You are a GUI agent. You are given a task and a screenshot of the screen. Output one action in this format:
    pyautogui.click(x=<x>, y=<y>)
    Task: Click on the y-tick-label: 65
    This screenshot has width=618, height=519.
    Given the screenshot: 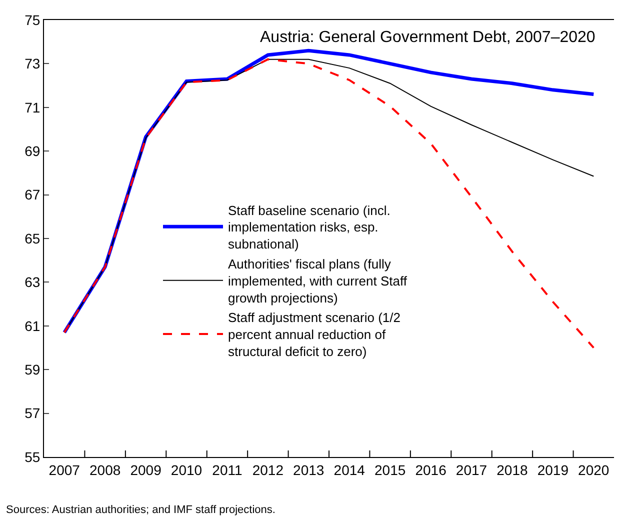 What is the action you would take?
    pyautogui.click(x=32, y=238)
    